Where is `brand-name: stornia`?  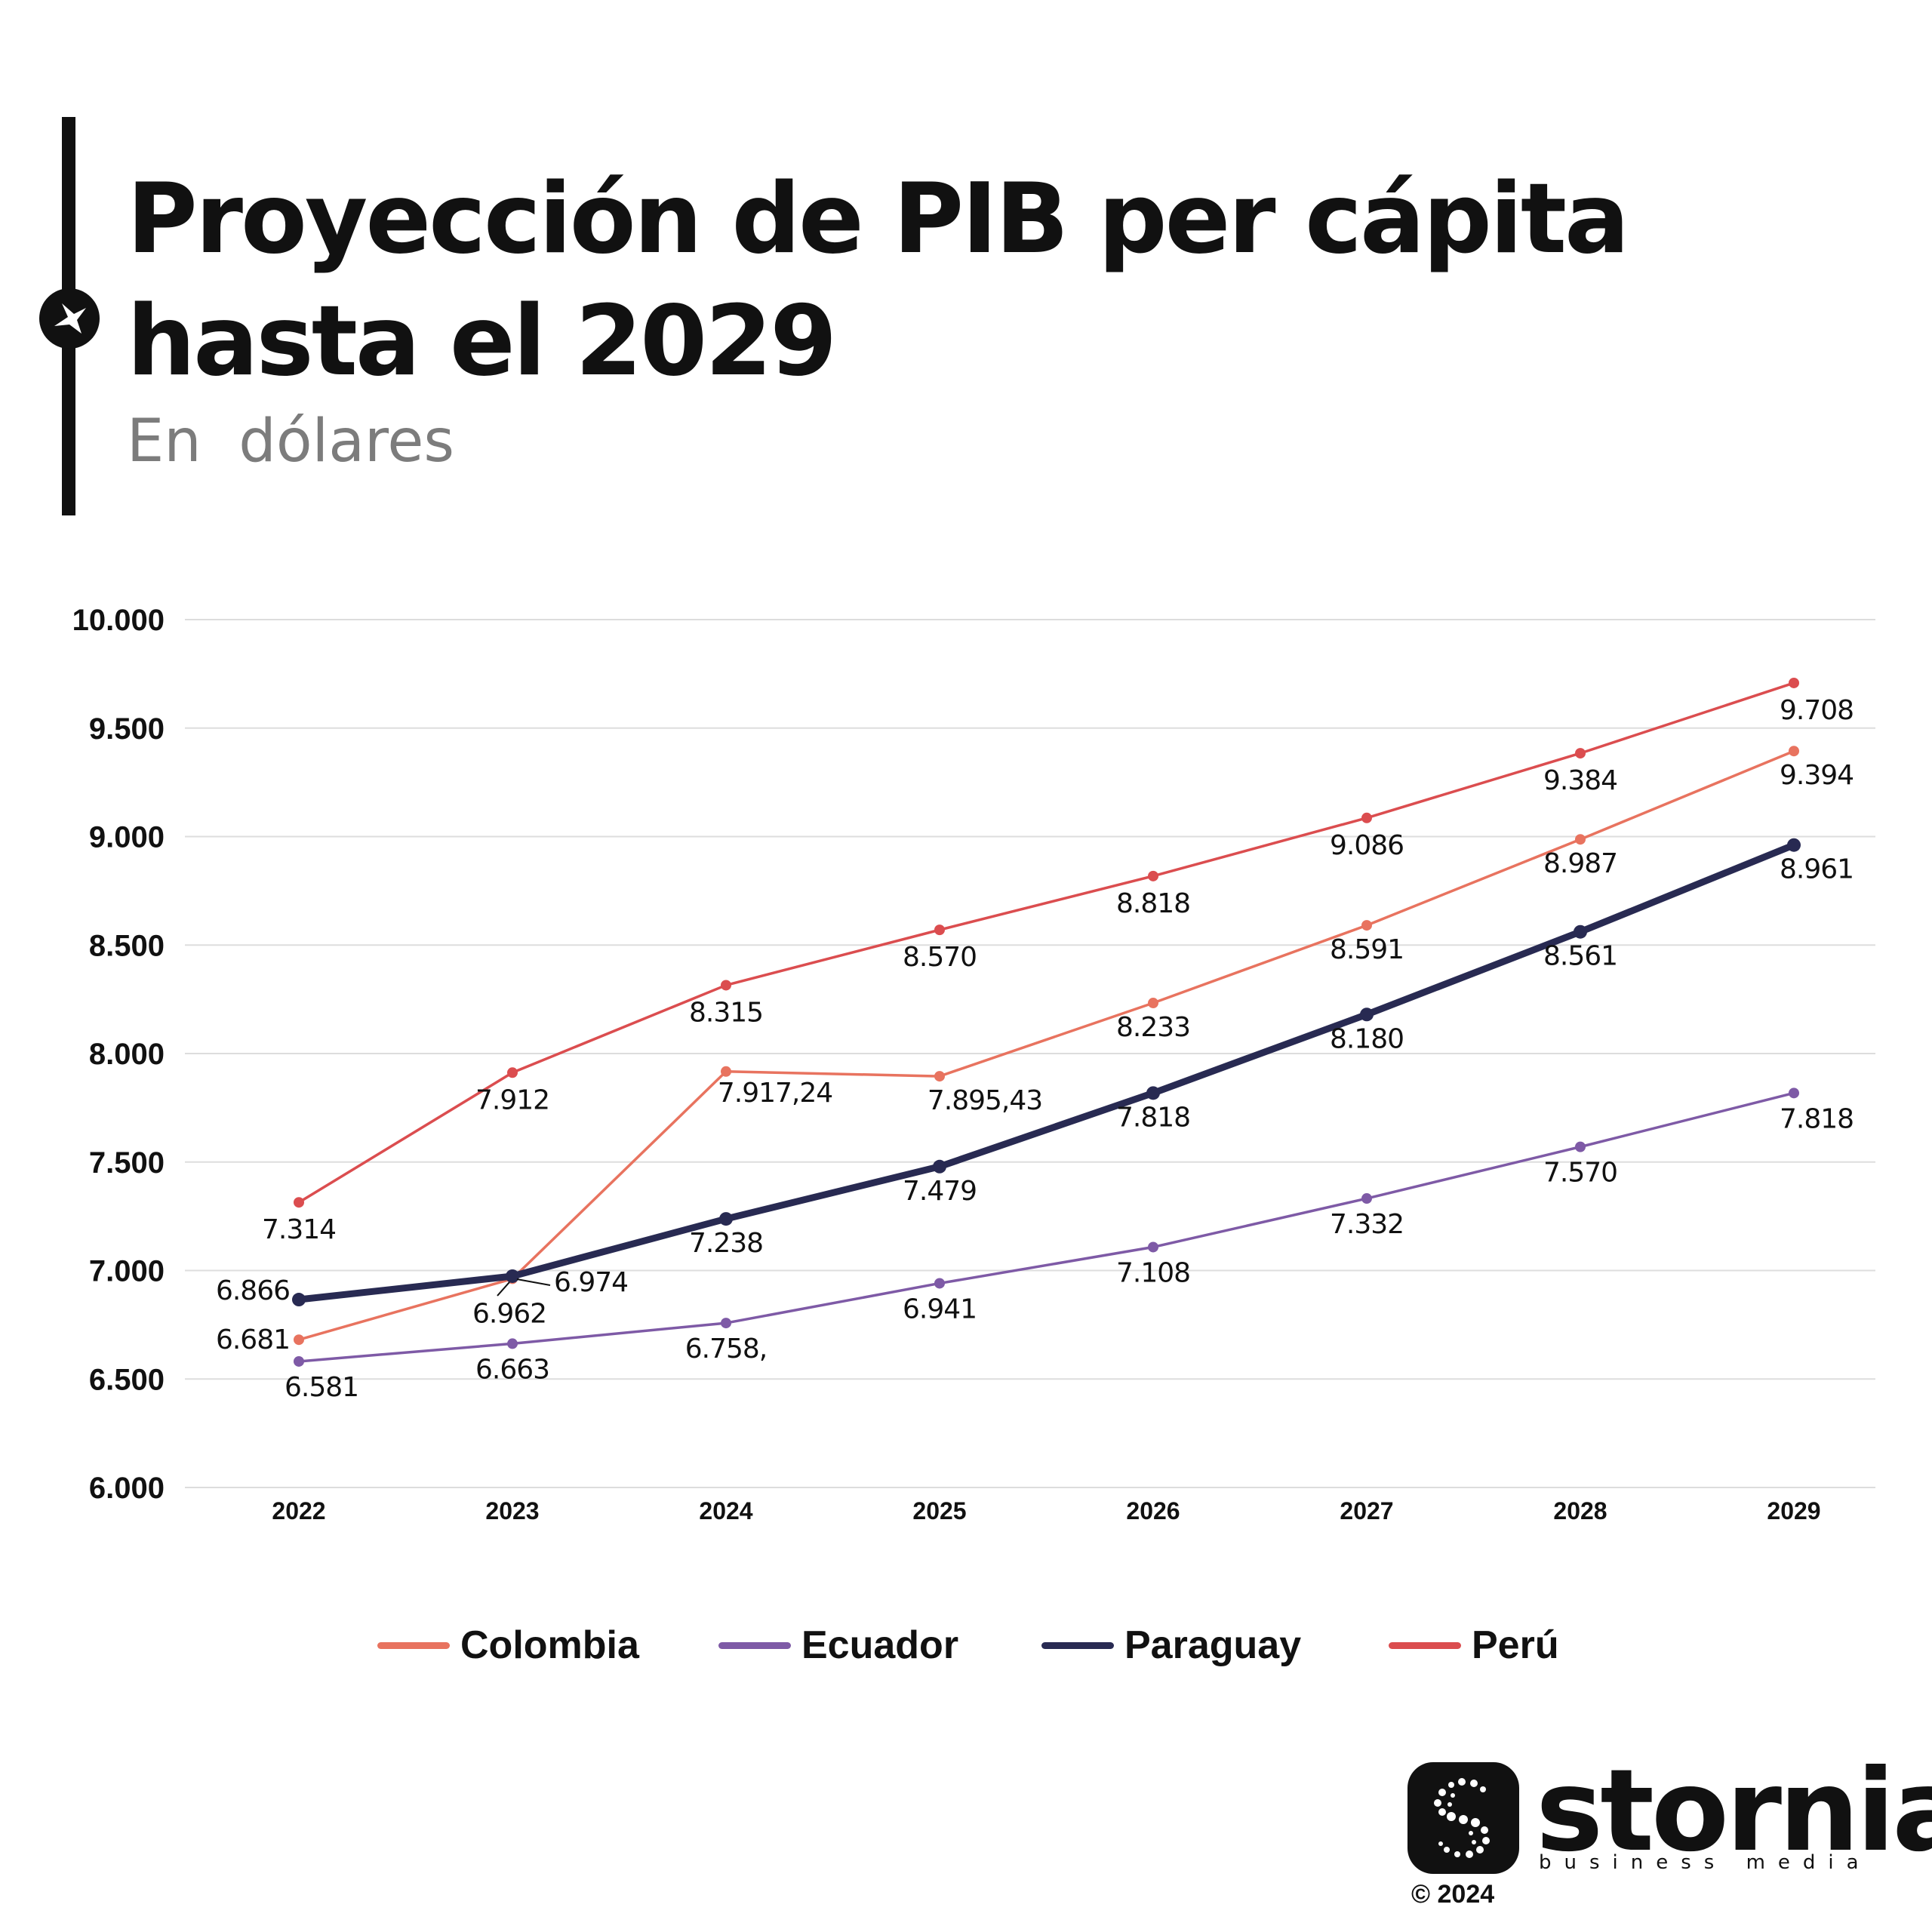 brand-name: stornia is located at coordinates (1734, 1811).